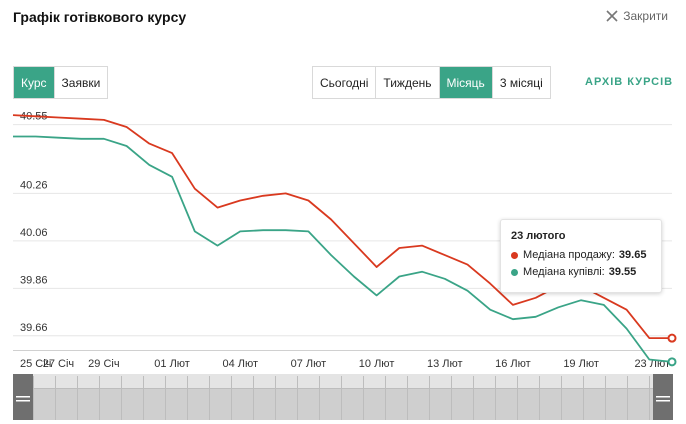  I want to click on view-tabs: Курс Заявки, so click(61, 82).